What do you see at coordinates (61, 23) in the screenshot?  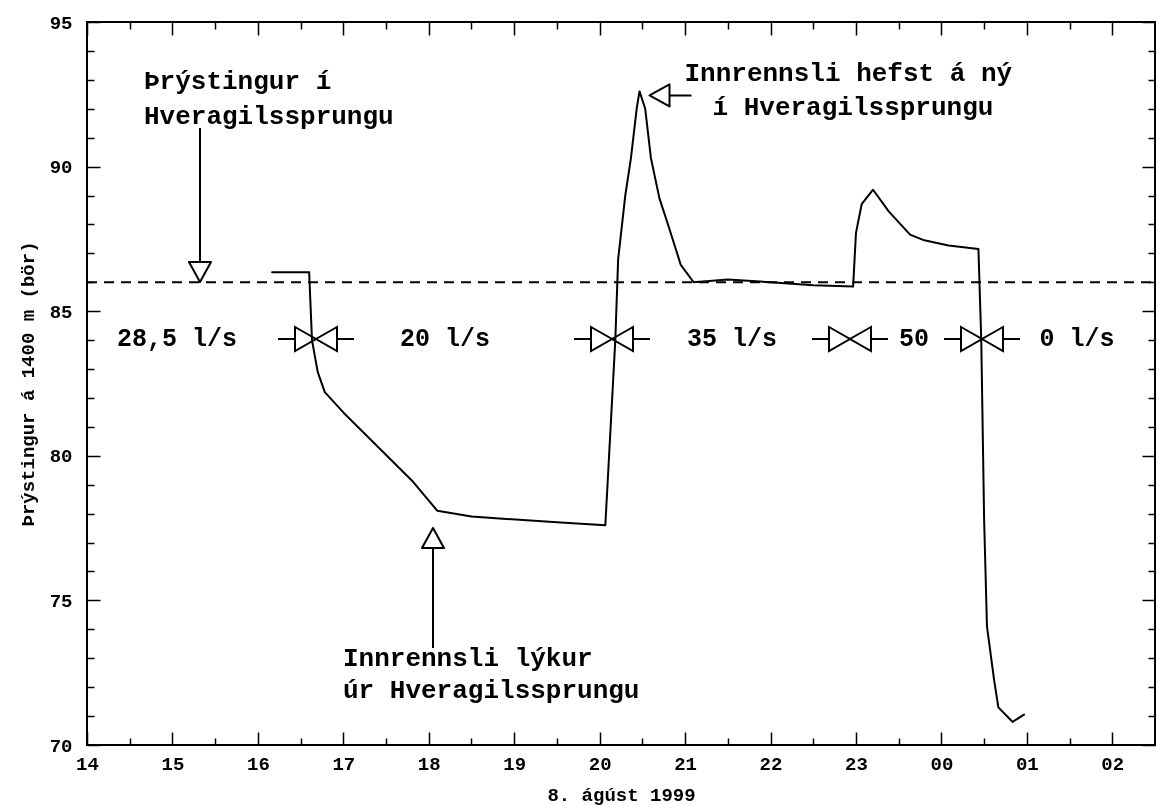 I see `y-tick-label: 95` at bounding box center [61, 23].